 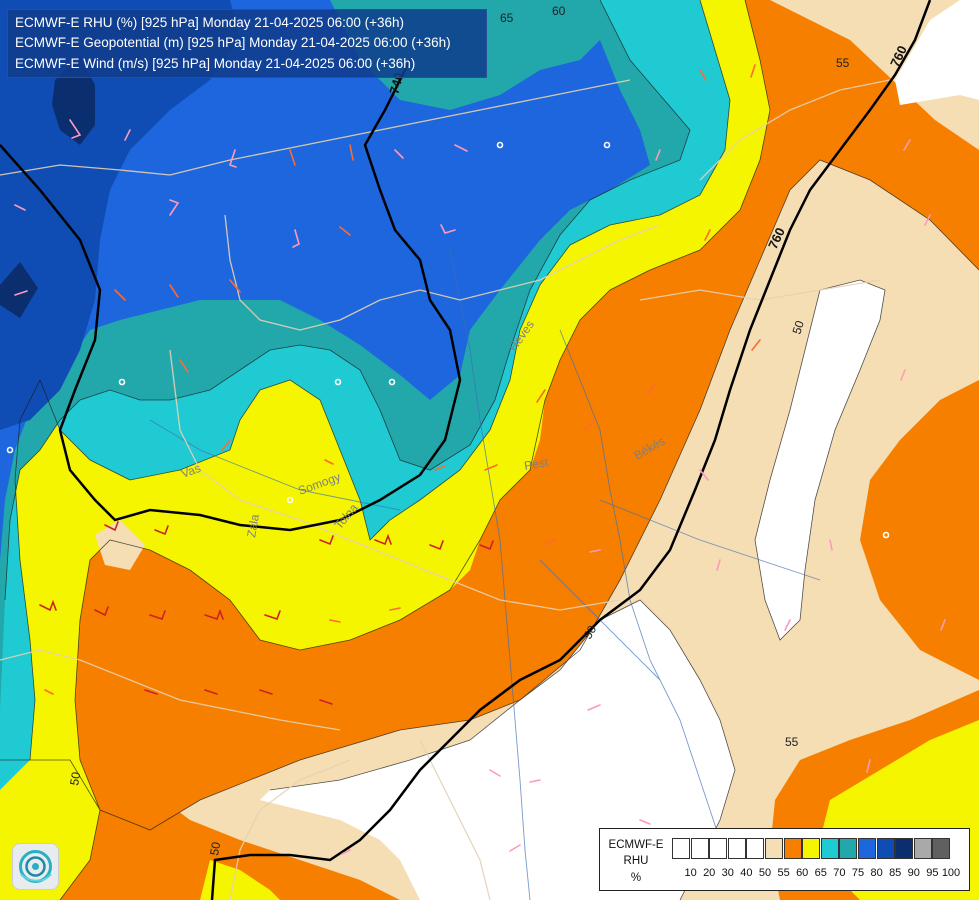 I want to click on rhu-label-65: 65, so click(x=507, y=18).